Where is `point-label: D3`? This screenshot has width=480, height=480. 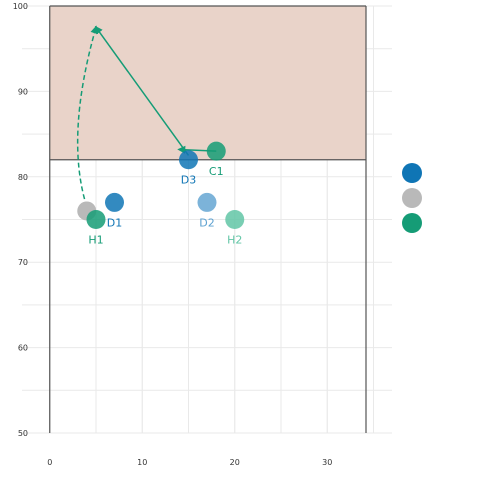 point-label: D3 is located at coordinates (188, 180).